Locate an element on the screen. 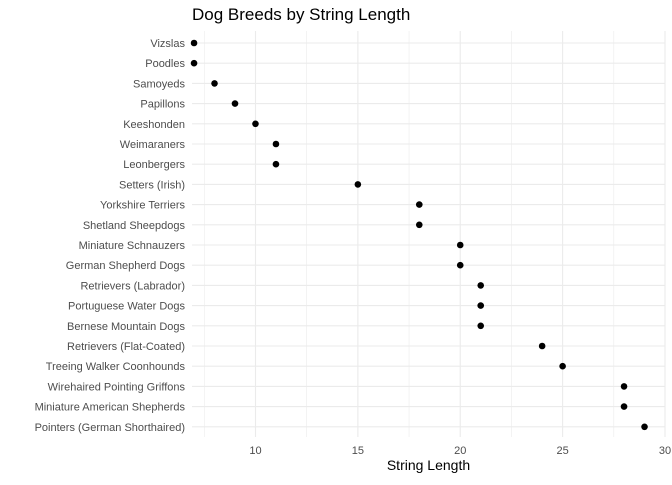 The image size is (672, 485). y-tick-label: Wirehaired Pointing Griffons is located at coordinates (117, 387).